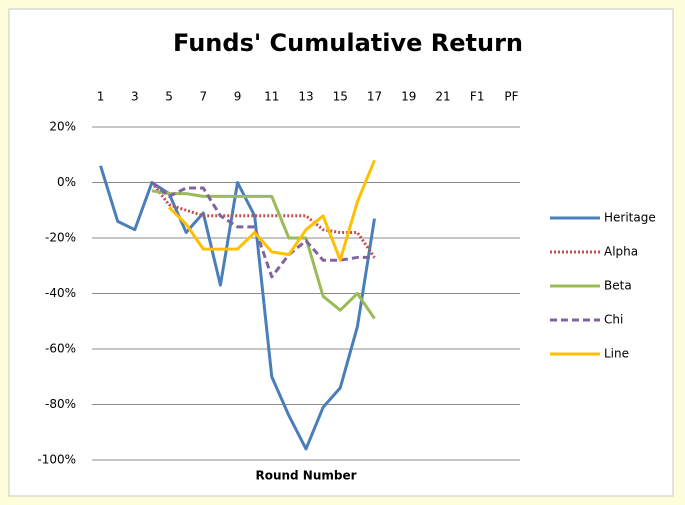 The width and height of the screenshot is (685, 505). Describe the element at coordinates (271, 97) in the screenshot. I see `x-tick-label: 11` at that location.